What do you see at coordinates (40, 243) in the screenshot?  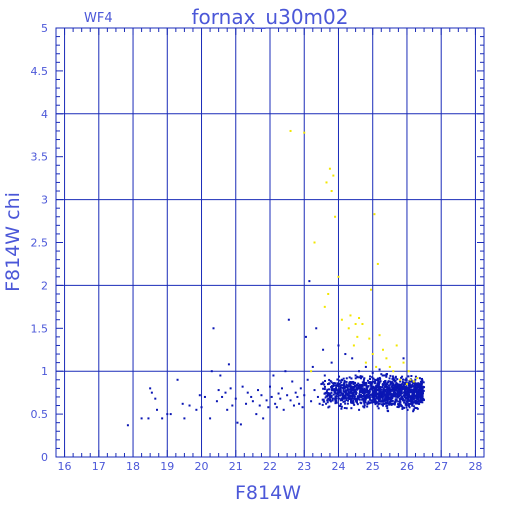 I see `y-tick-label: 2.5` at bounding box center [40, 243].